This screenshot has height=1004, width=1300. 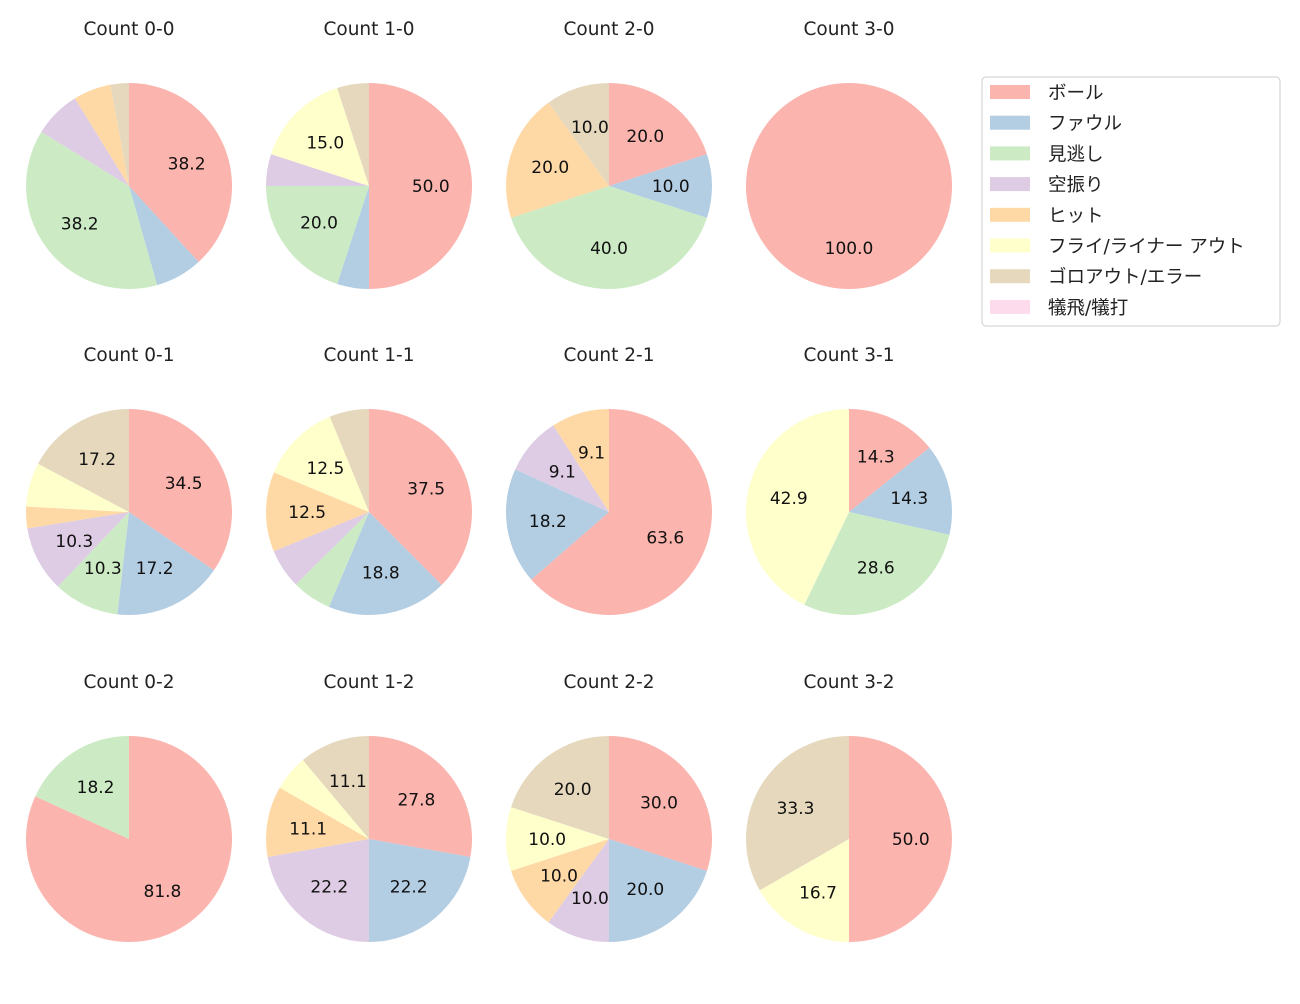 I want to click on slice-label: 37.5, so click(x=426, y=489).